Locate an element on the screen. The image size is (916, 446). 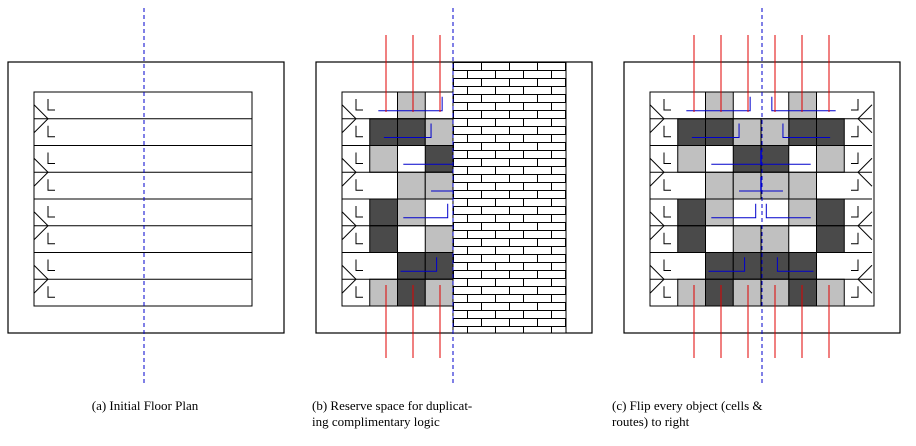
caption-c: routes) to right is located at coordinates (651, 421).